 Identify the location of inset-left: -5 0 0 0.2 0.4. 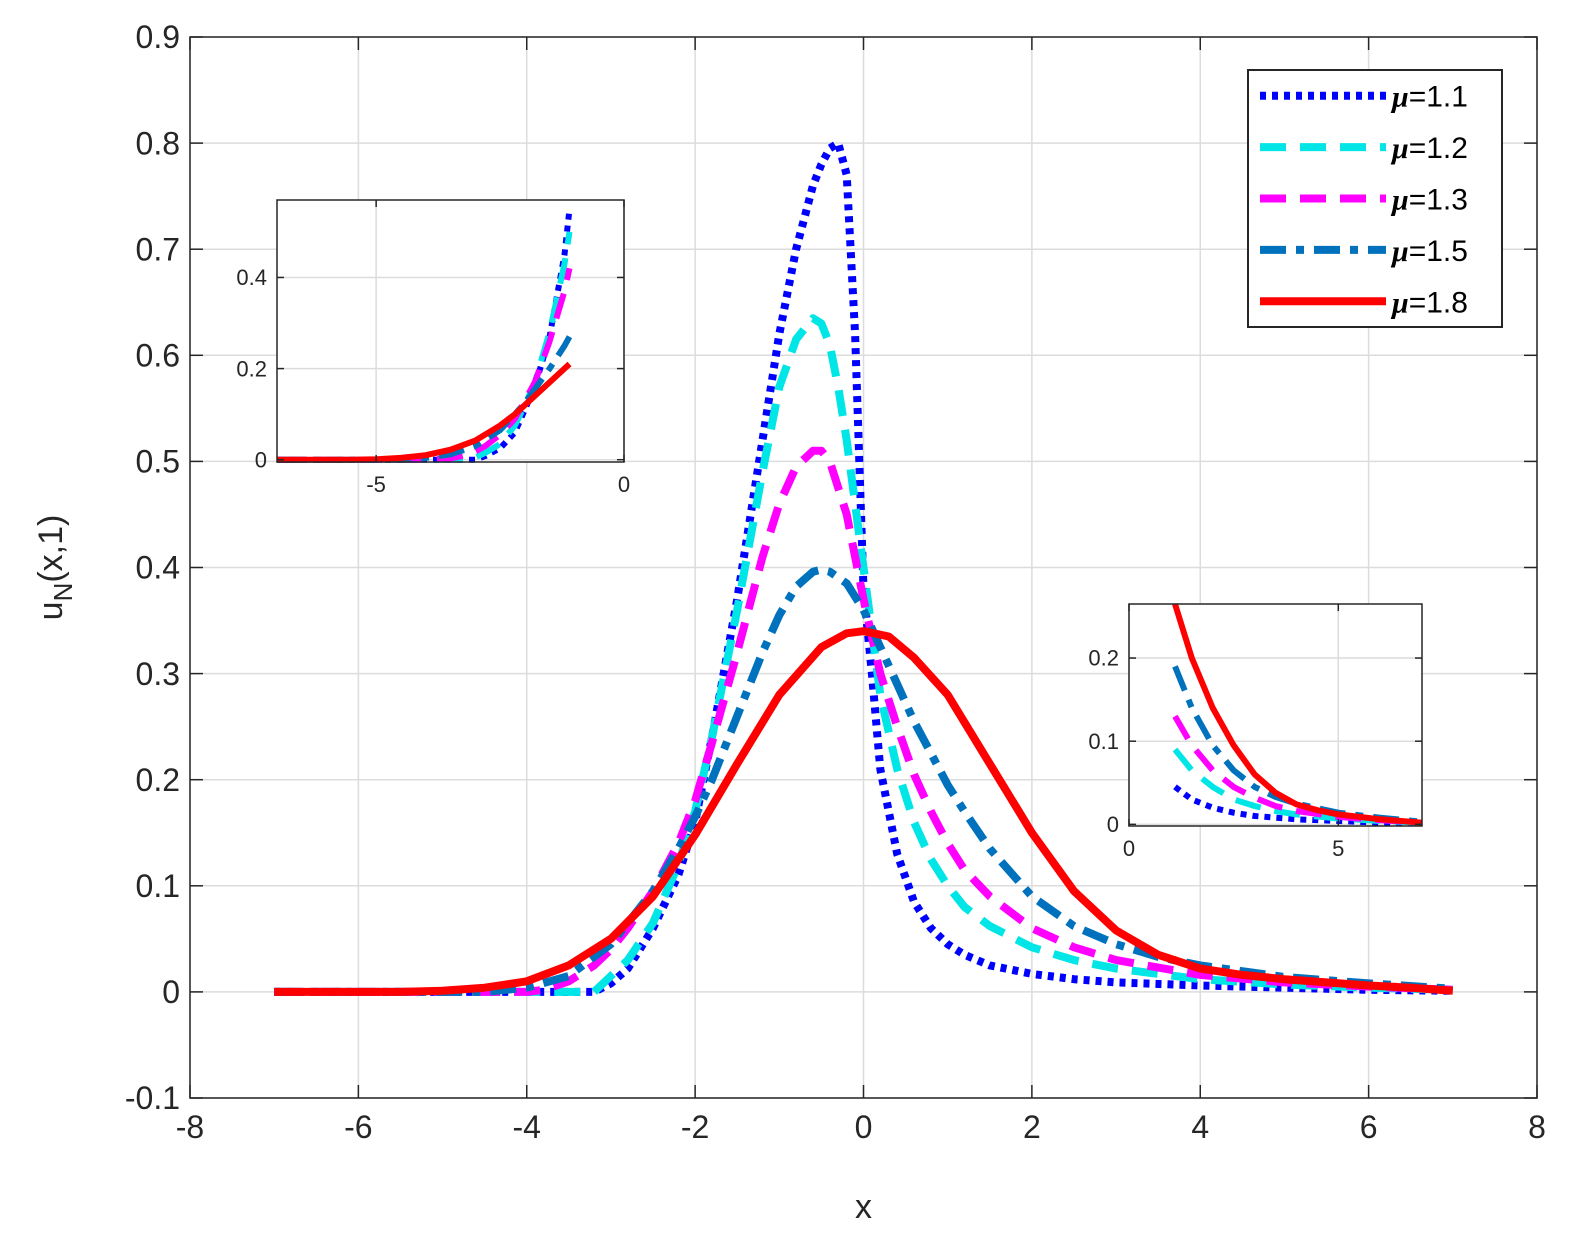
(433, 348).